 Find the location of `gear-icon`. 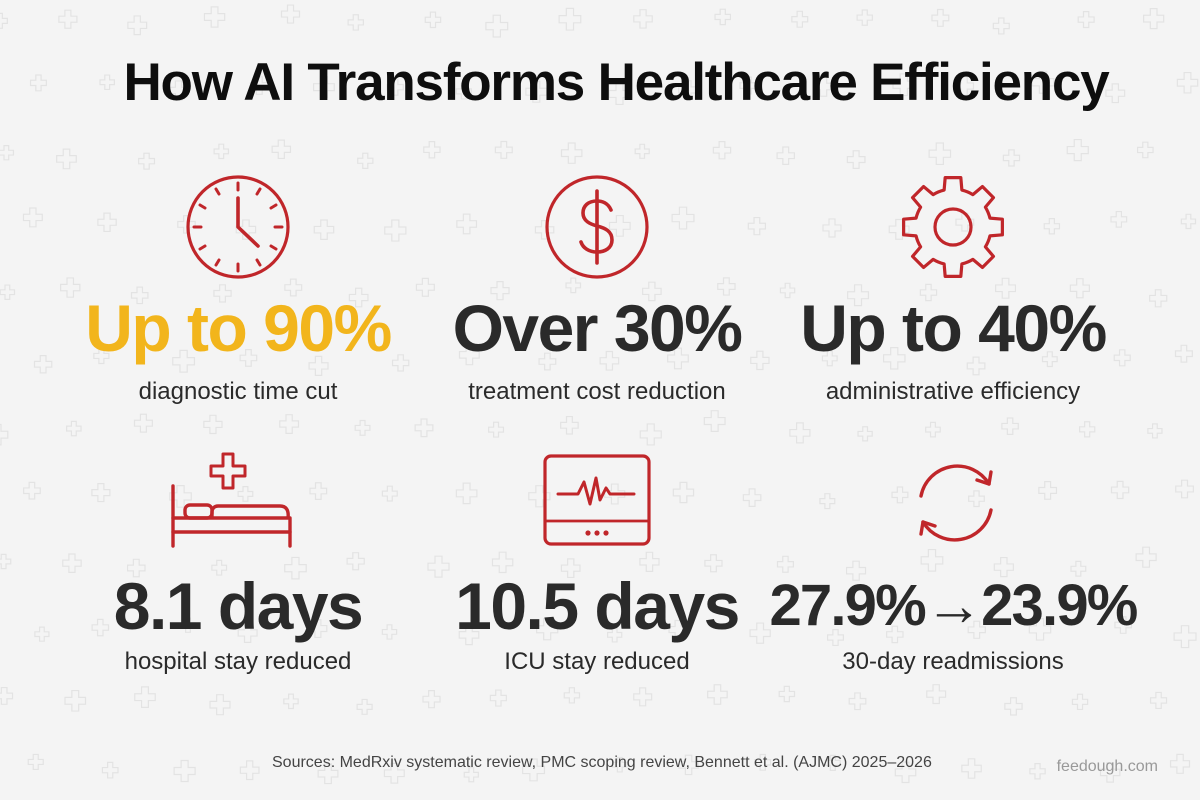

gear-icon is located at coordinates (953, 227).